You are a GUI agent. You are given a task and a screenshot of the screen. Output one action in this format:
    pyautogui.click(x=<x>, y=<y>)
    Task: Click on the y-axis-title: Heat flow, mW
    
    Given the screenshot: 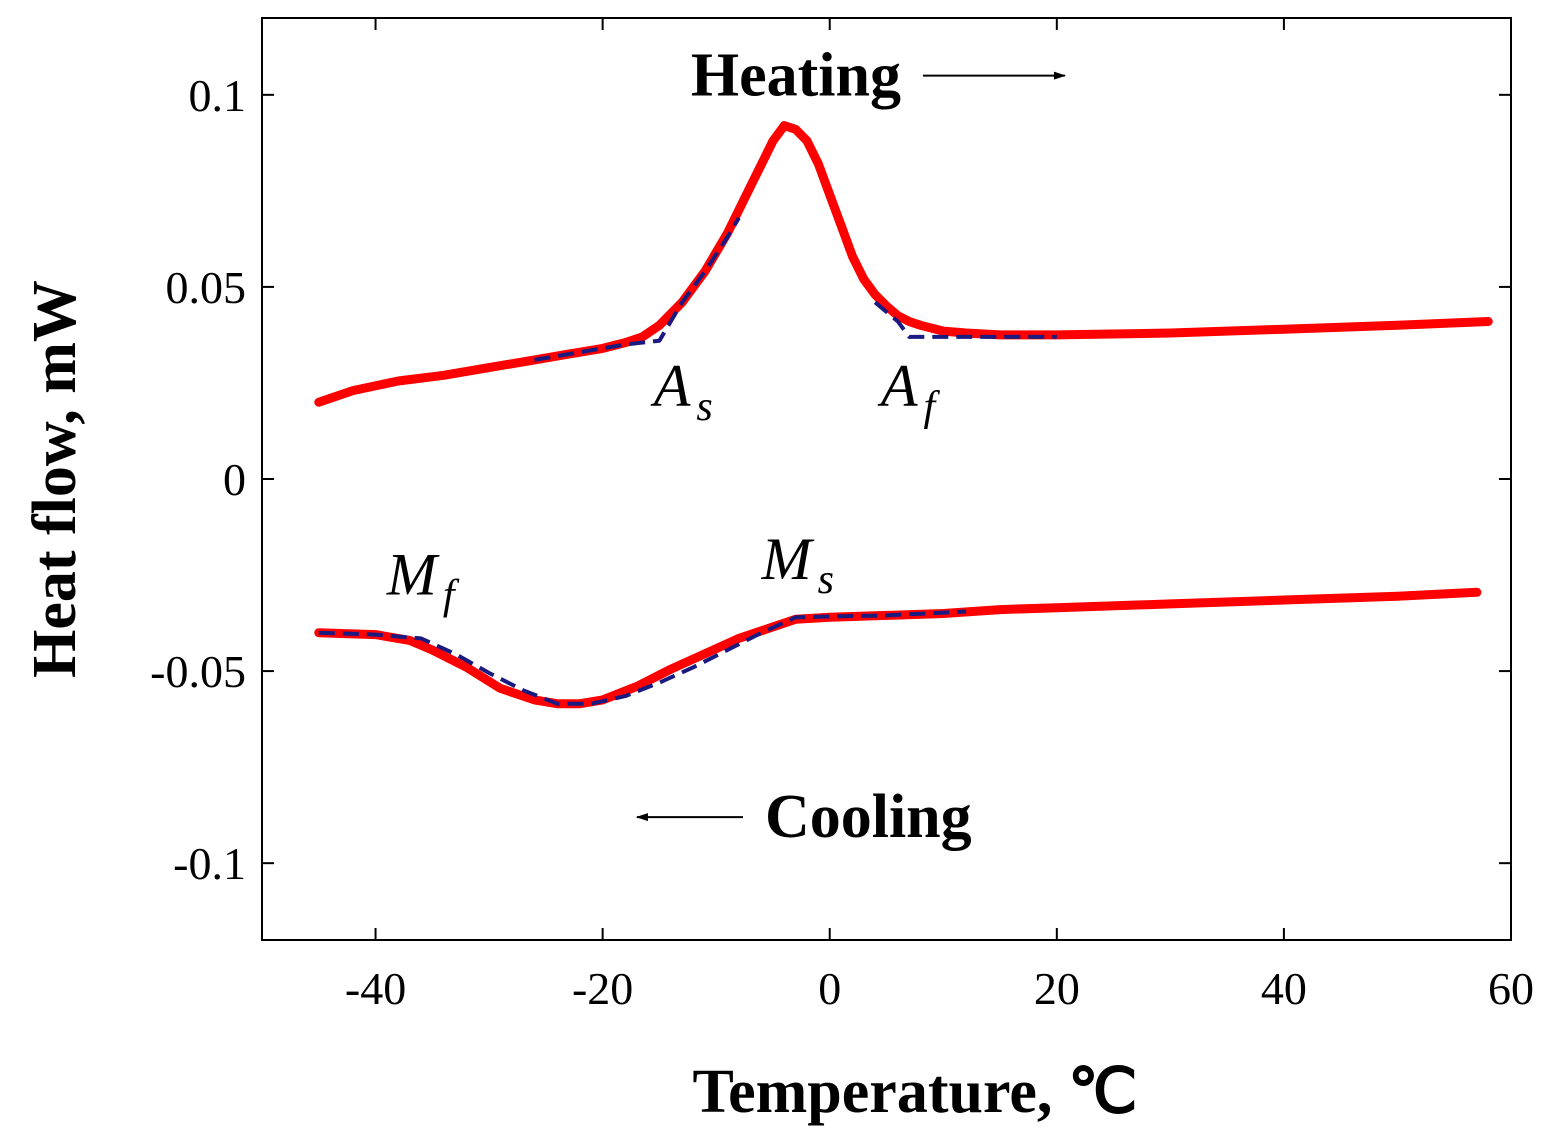 What is the action you would take?
    pyautogui.click(x=55, y=479)
    